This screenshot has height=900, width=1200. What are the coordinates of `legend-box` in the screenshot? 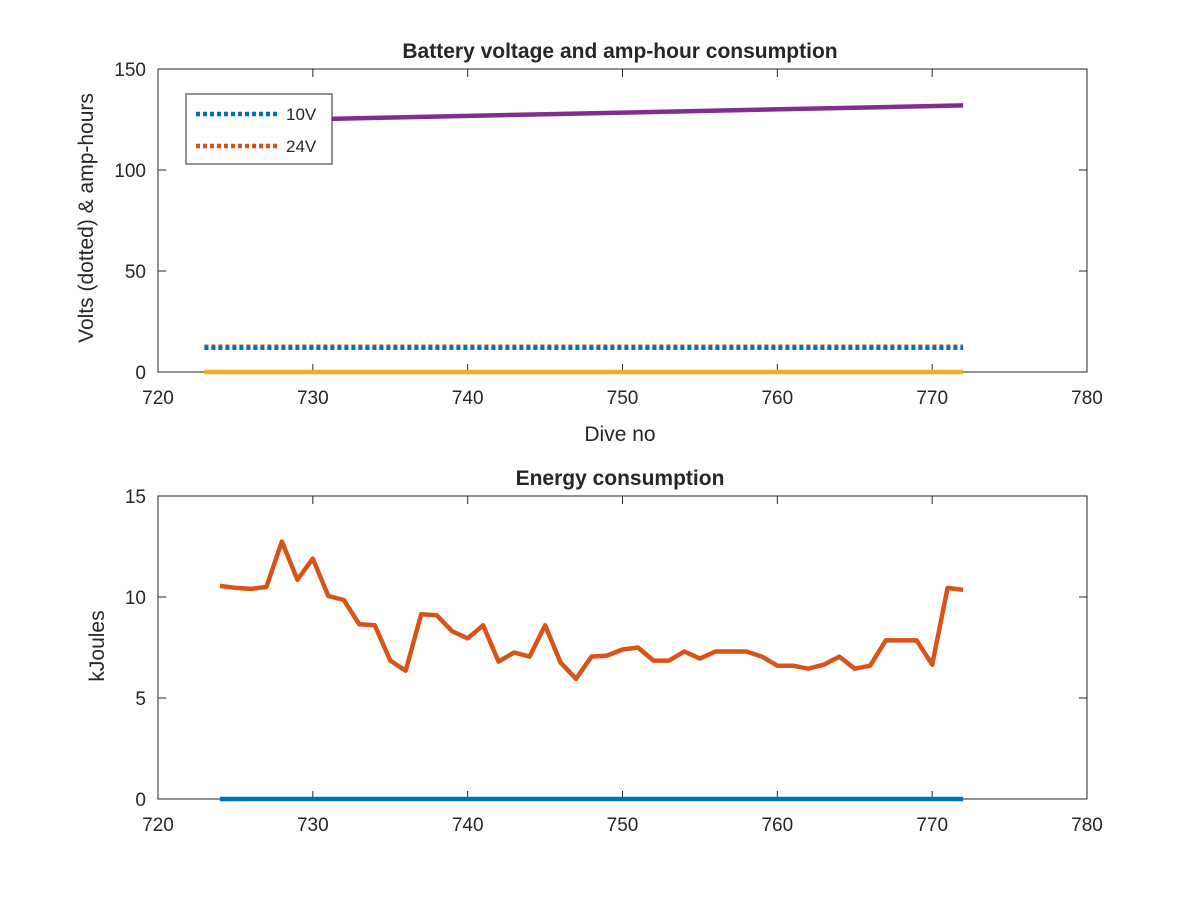 It's located at (259, 129).